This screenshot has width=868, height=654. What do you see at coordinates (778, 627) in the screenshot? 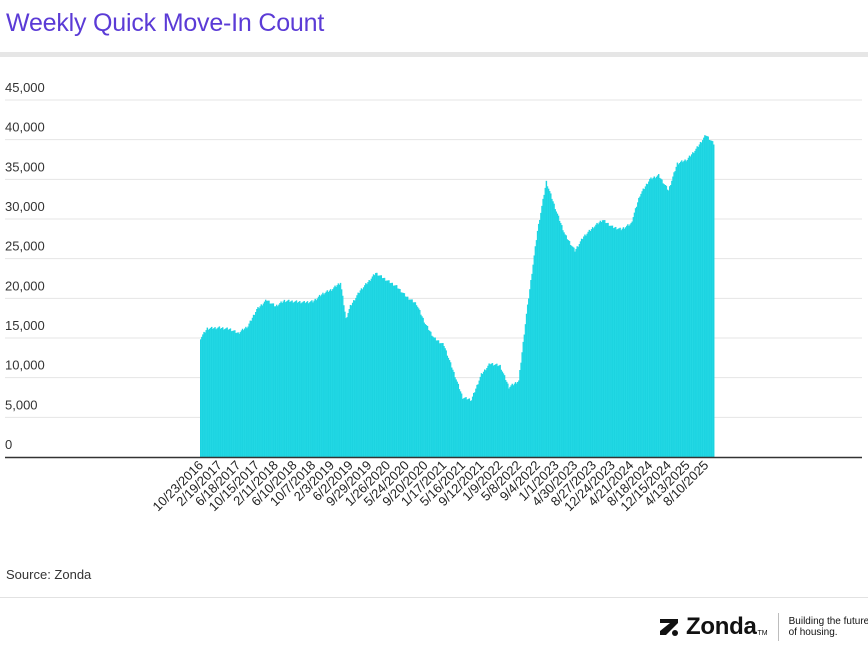
I see `brand-divider` at bounding box center [778, 627].